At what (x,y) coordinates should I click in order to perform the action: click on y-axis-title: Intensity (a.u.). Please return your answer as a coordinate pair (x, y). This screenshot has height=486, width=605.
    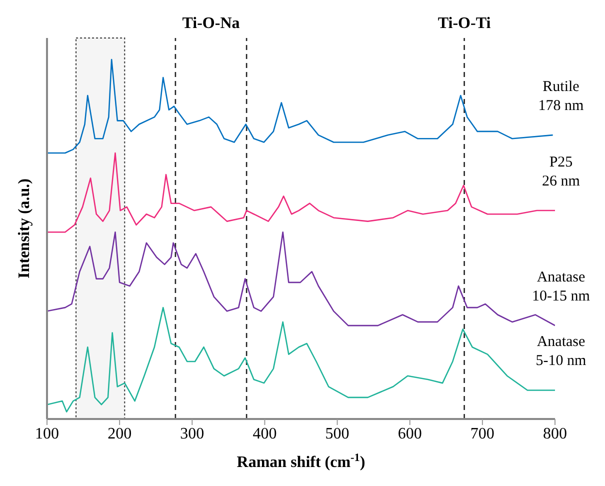
    Looking at the image, I should click on (24, 228).